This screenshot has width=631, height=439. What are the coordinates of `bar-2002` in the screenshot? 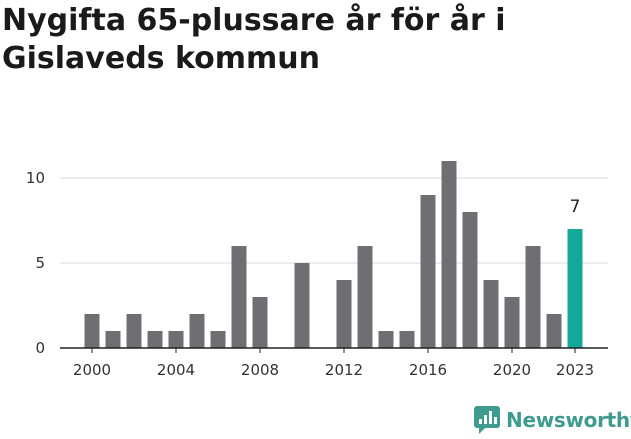 It's located at (134, 331).